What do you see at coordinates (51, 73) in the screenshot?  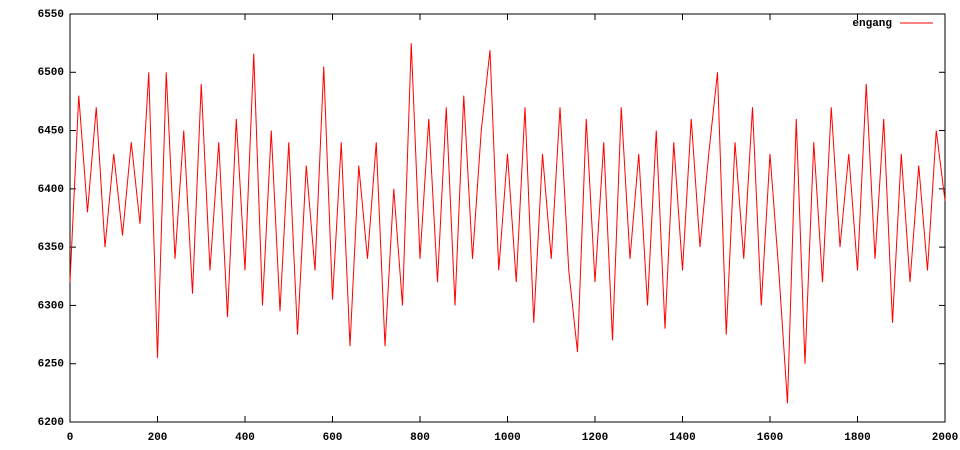 I see `y-tick-label: 6500` at bounding box center [51, 73].